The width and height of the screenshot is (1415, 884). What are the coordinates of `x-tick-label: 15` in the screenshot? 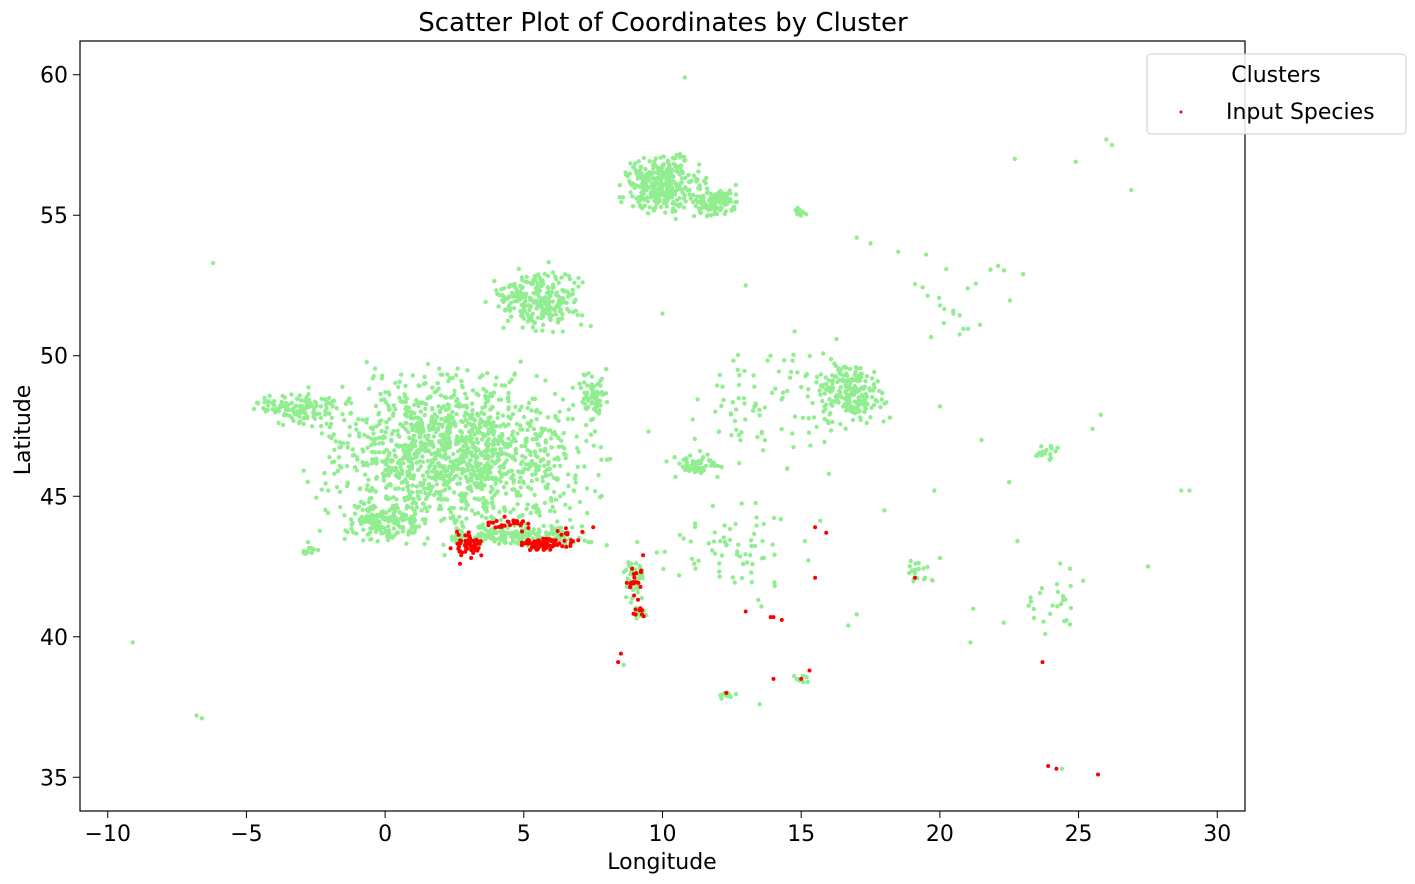 It's located at (801, 834).